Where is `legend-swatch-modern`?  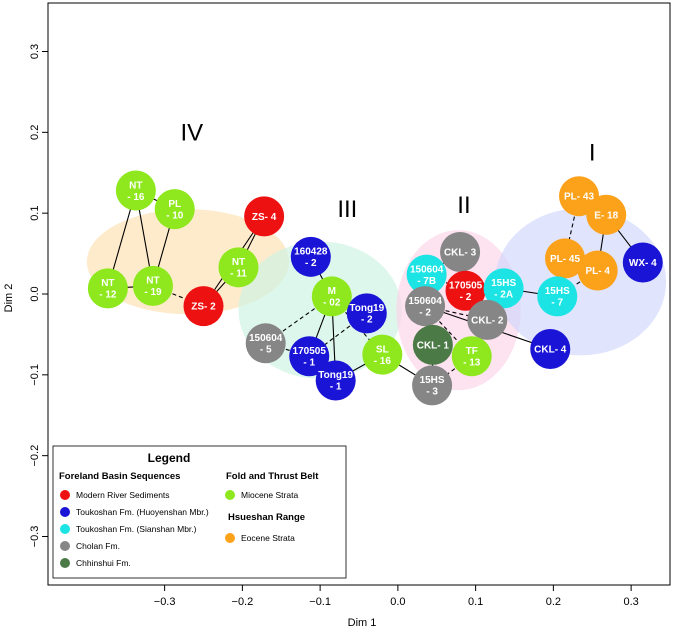
legend-swatch-modern is located at coordinates (65, 495).